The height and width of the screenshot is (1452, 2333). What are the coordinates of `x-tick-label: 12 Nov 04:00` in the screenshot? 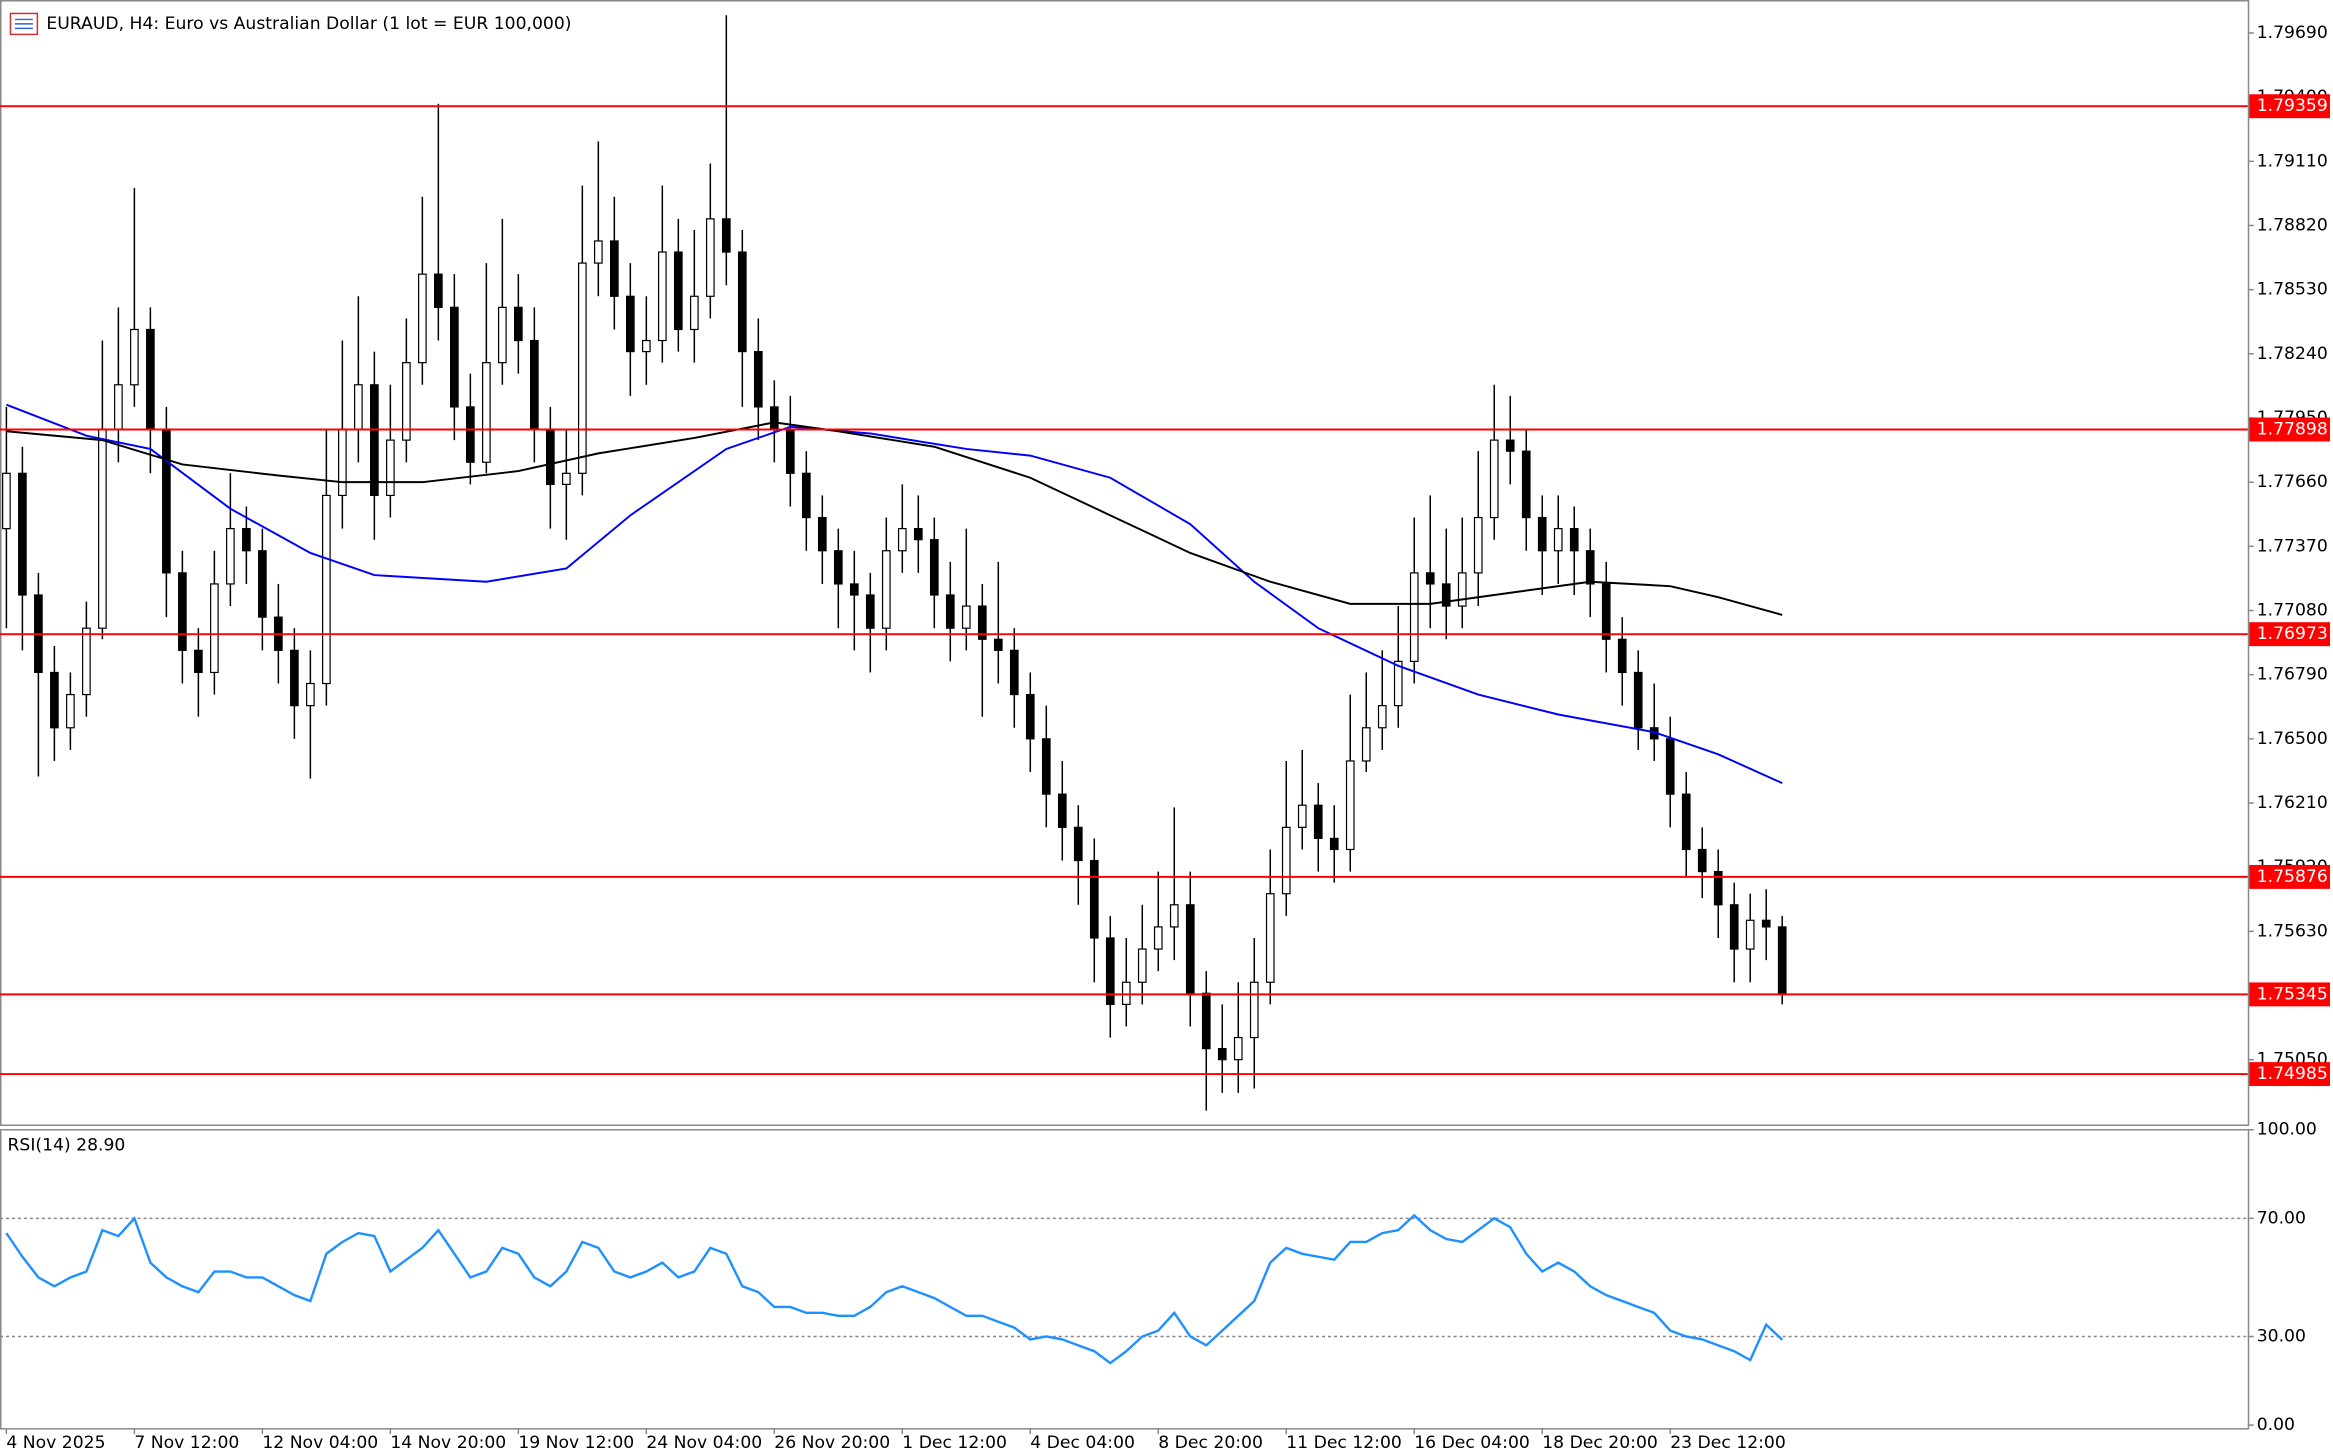 It's located at (320, 1442).